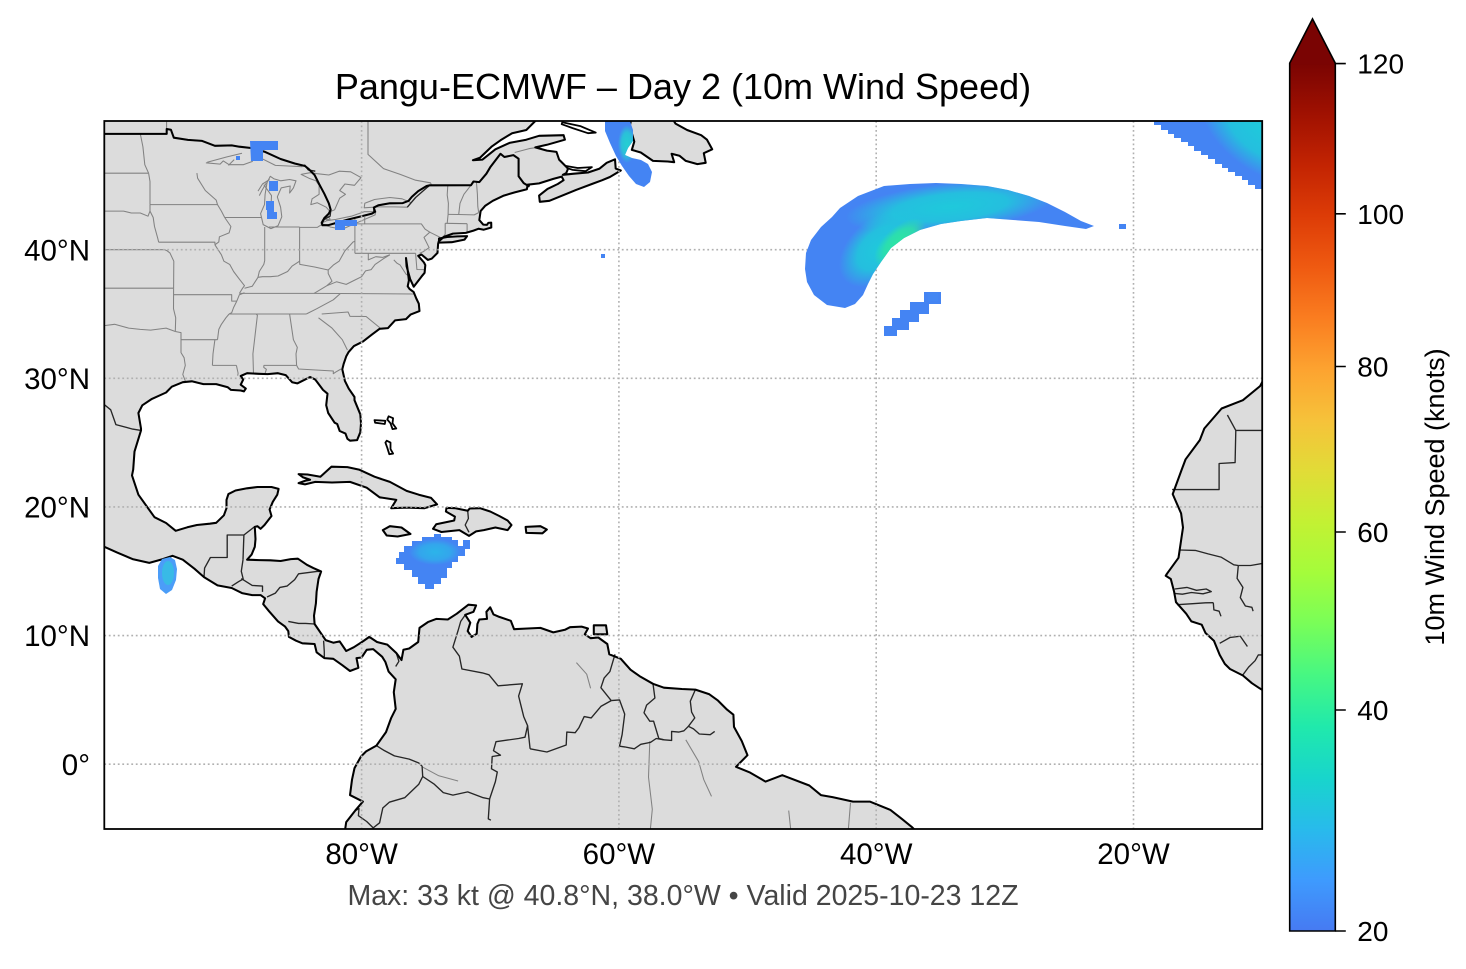  What do you see at coordinates (1435, 496) in the screenshot?
I see `svg-text: 10m Wind Speed (knots)` at bounding box center [1435, 496].